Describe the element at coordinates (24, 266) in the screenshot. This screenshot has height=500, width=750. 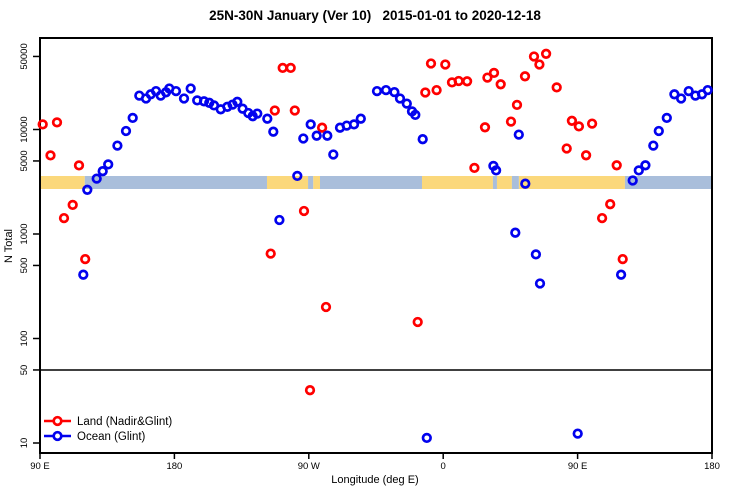
I see `y-tick-label: 500` at that location.